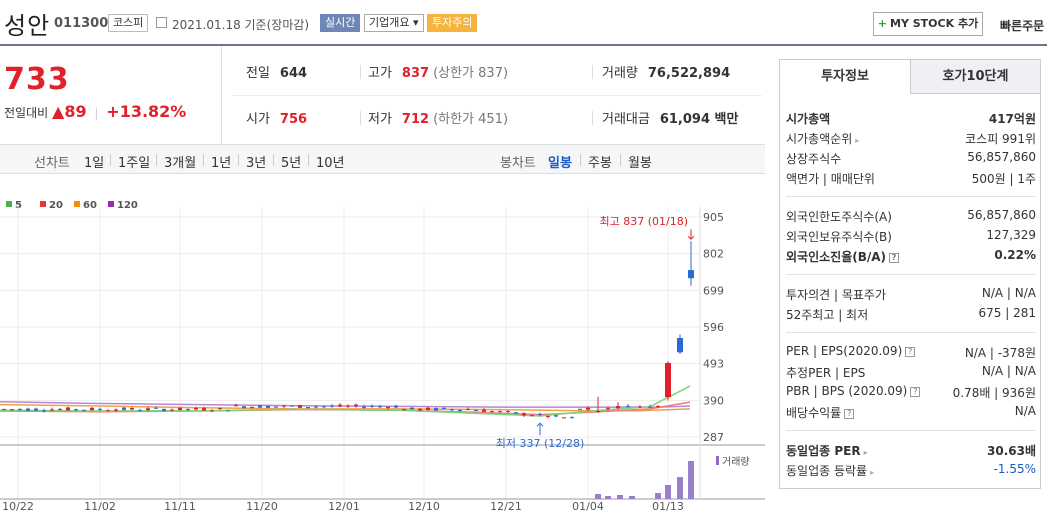 The image size is (1047, 515). What do you see at coordinates (180, 163) in the screenshot?
I see `period-3m: 3개월` at bounding box center [180, 163].